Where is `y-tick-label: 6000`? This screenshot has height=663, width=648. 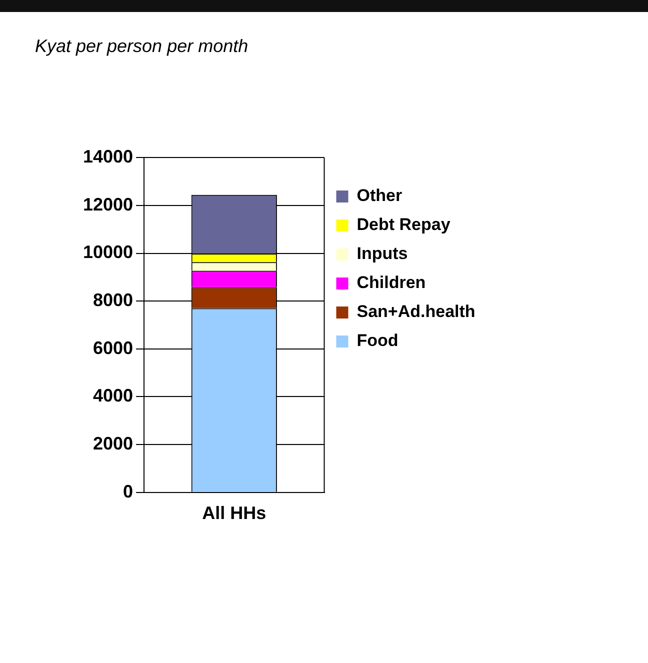
y-tick-label: 6000 is located at coordinates (113, 348).